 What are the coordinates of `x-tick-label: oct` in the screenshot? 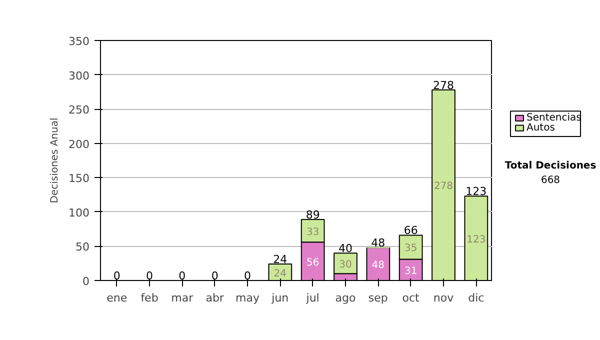 It's located at (411, 298).